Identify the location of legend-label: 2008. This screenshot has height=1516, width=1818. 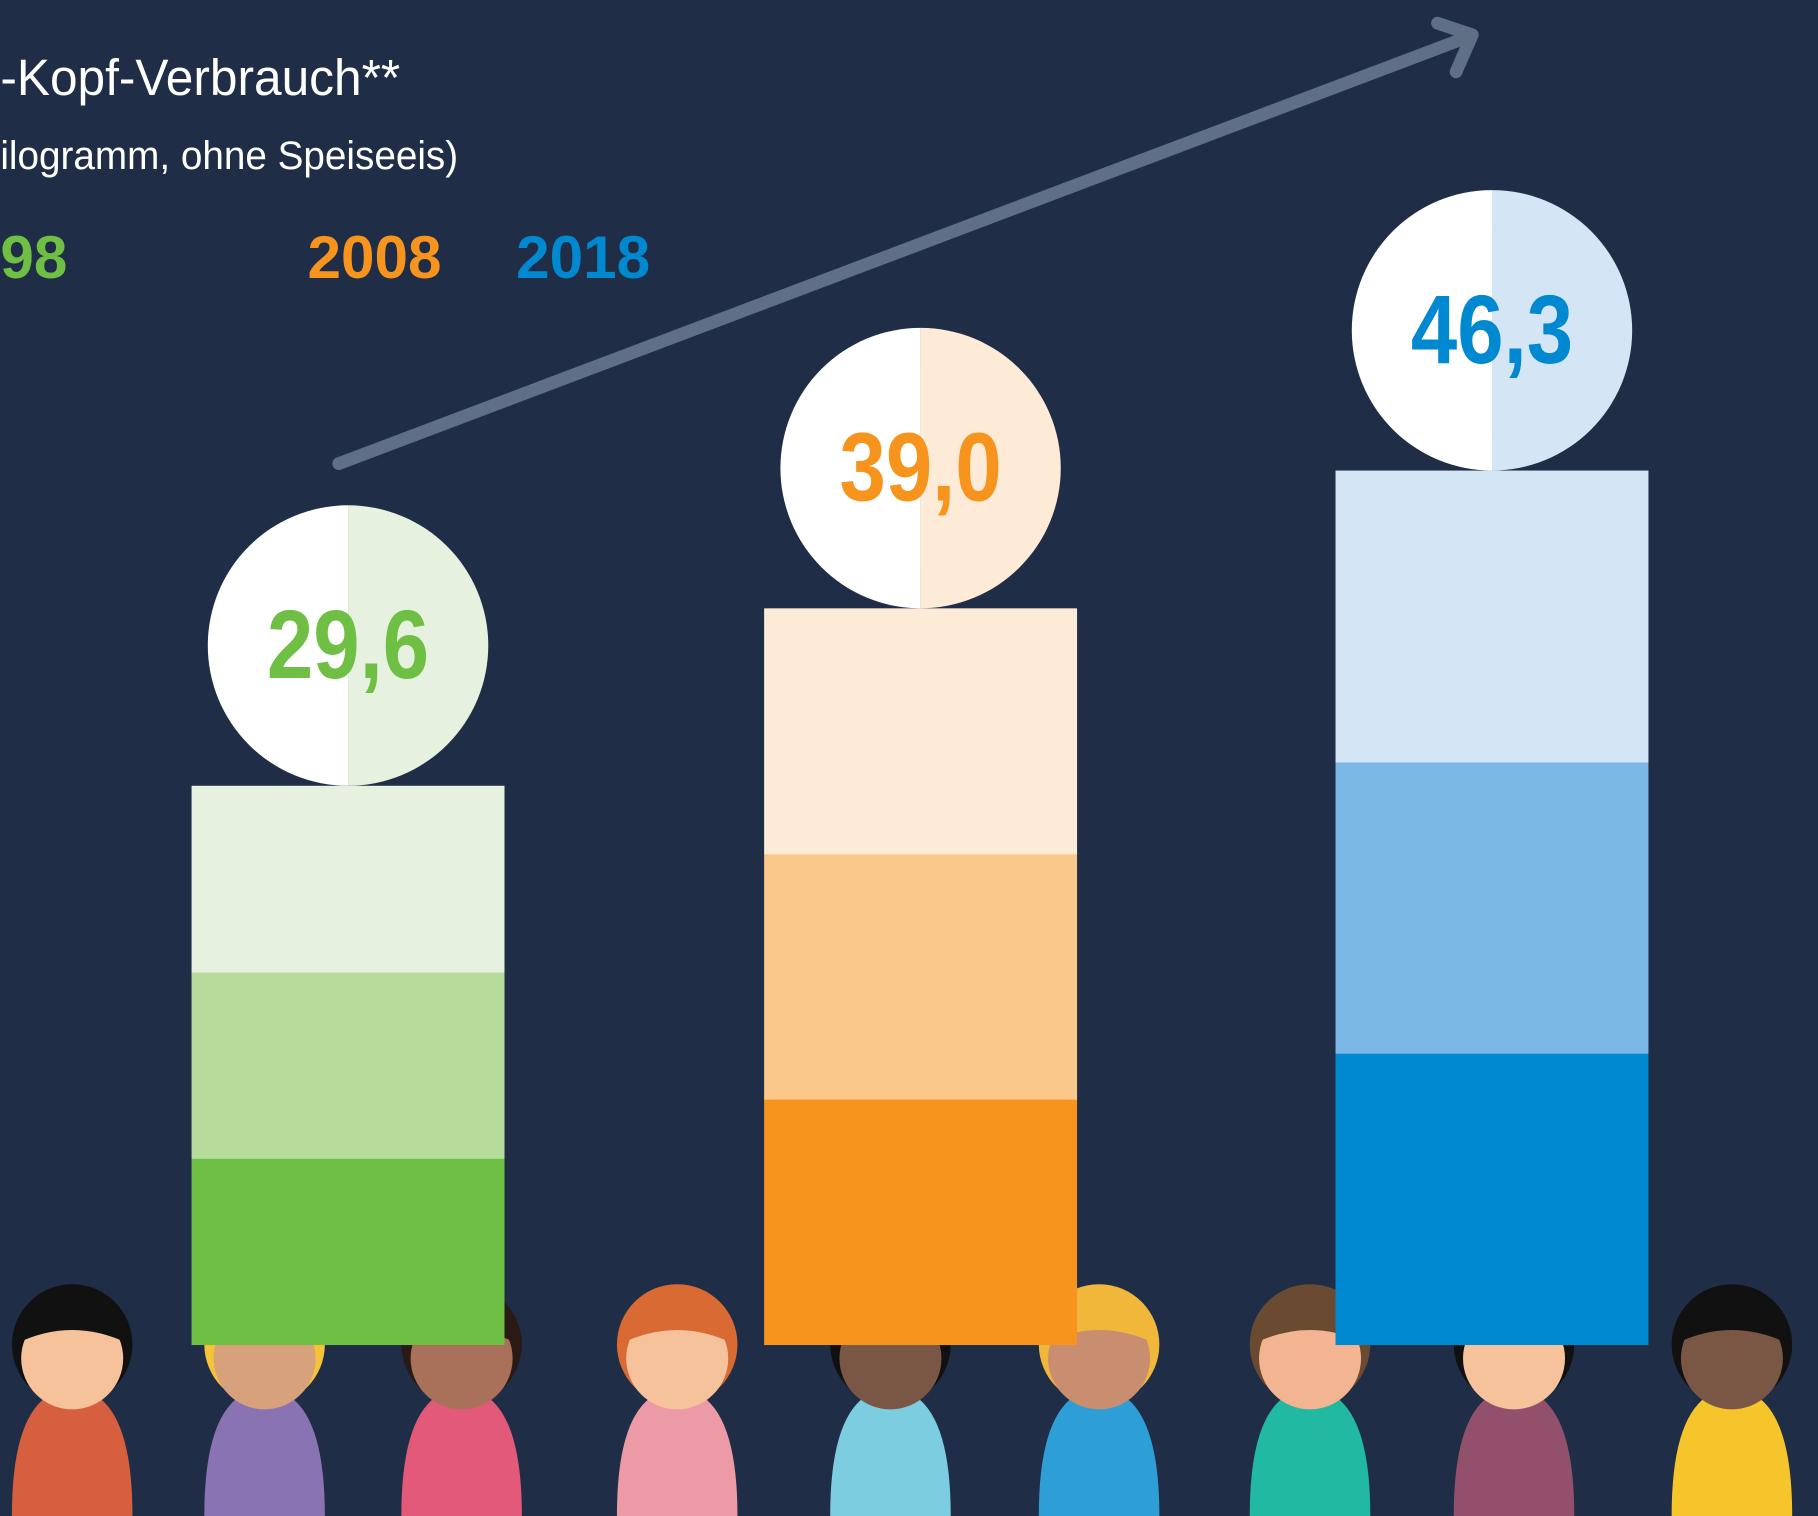
(374, 257).